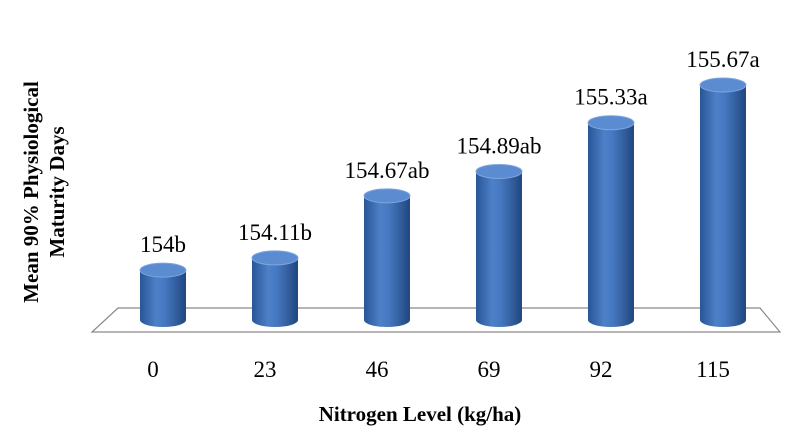 This screenshot has height=445, width=800. I want to click on x-tick-label: 115, so click(713, 369).